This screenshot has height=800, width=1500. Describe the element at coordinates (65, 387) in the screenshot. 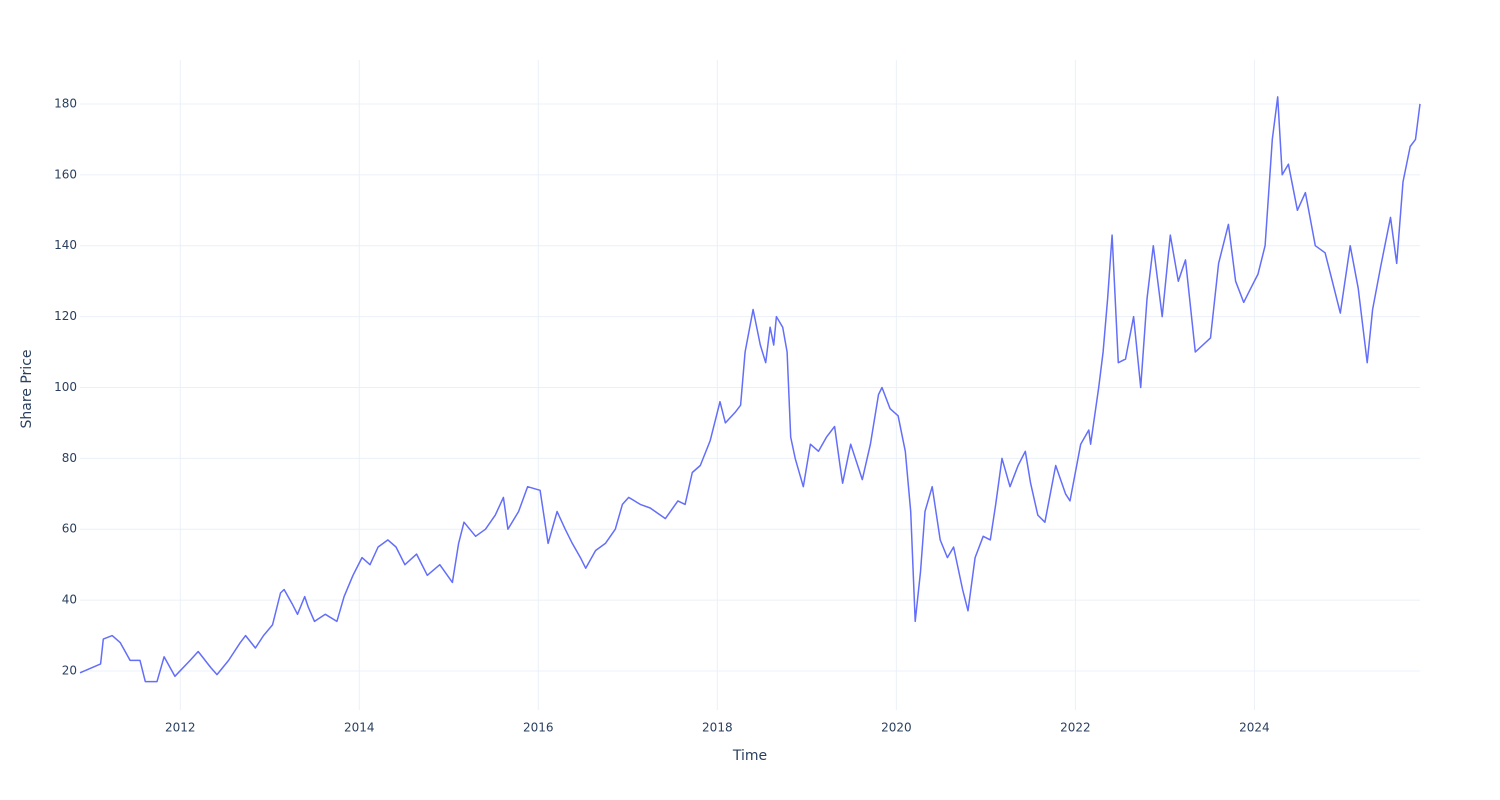

I see `y-tick-label: 100` at that location.